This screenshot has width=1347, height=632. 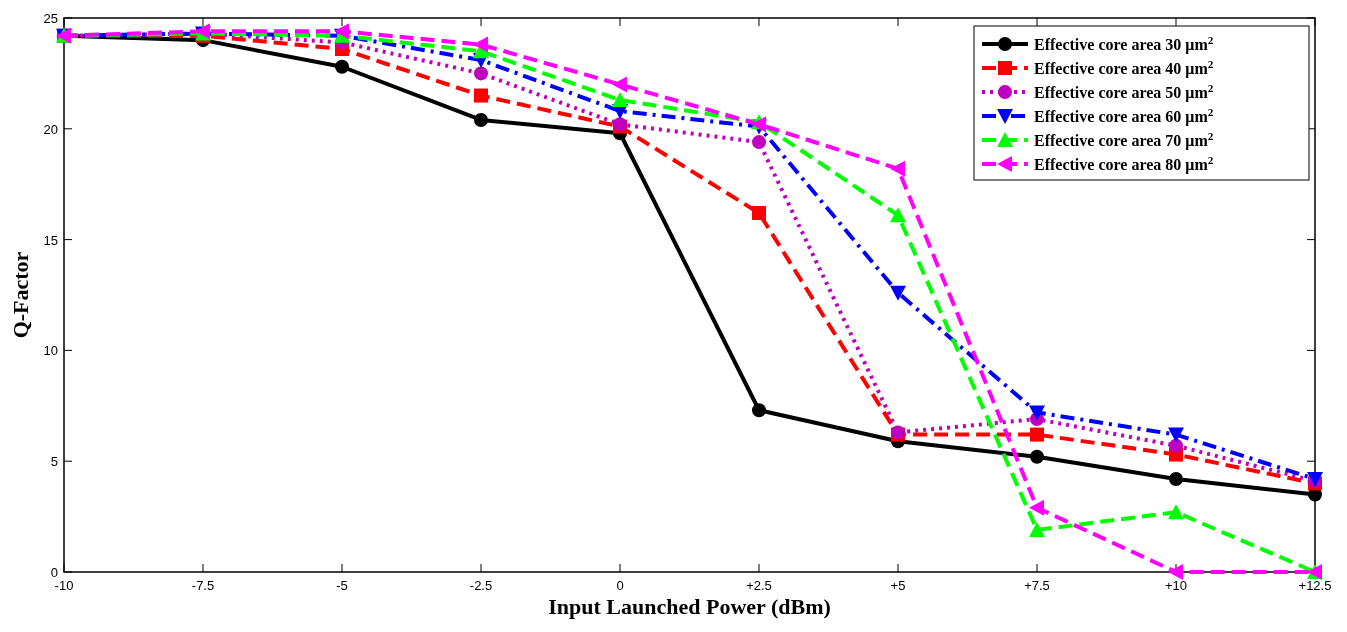 I want to click on y-tick-label: 10, so click(x=50, y=351).